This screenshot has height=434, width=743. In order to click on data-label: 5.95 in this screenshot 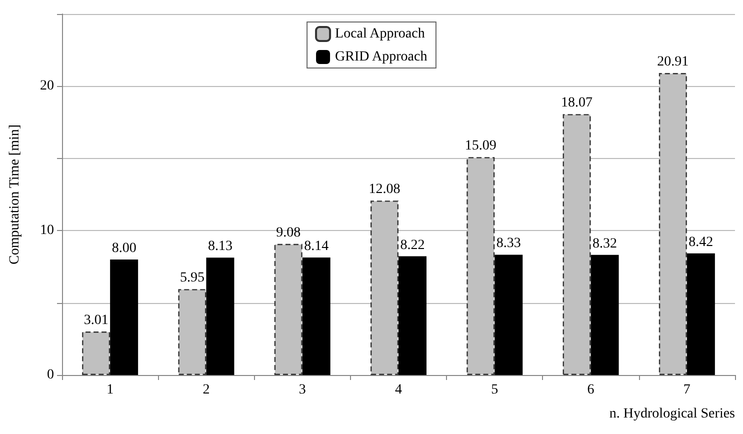, I will do `click(192, 278)`.